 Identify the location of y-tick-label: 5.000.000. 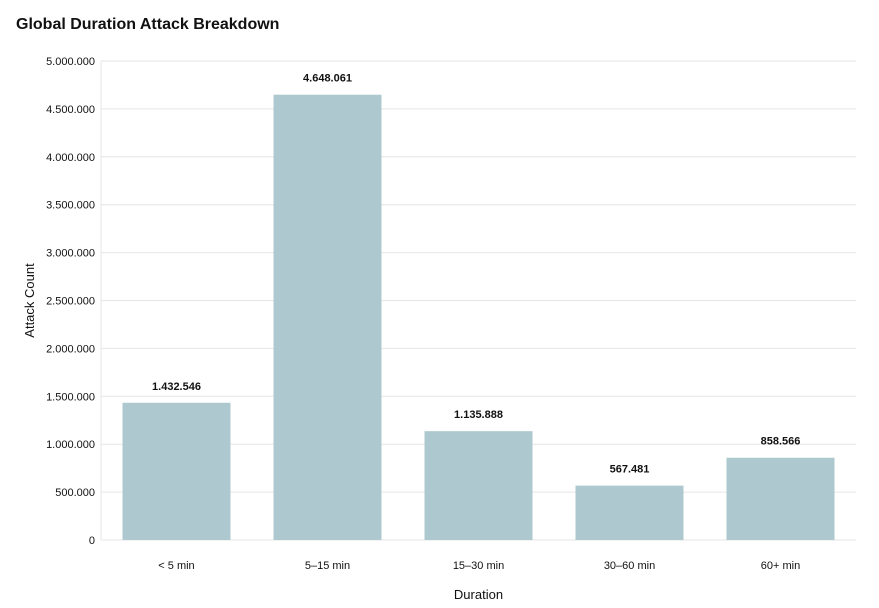
(70, 62).